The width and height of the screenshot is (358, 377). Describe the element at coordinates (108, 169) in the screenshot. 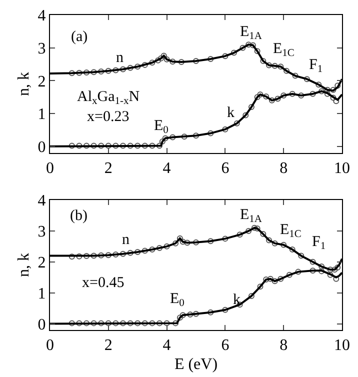

I see `x-tick-label: 2` at that location.